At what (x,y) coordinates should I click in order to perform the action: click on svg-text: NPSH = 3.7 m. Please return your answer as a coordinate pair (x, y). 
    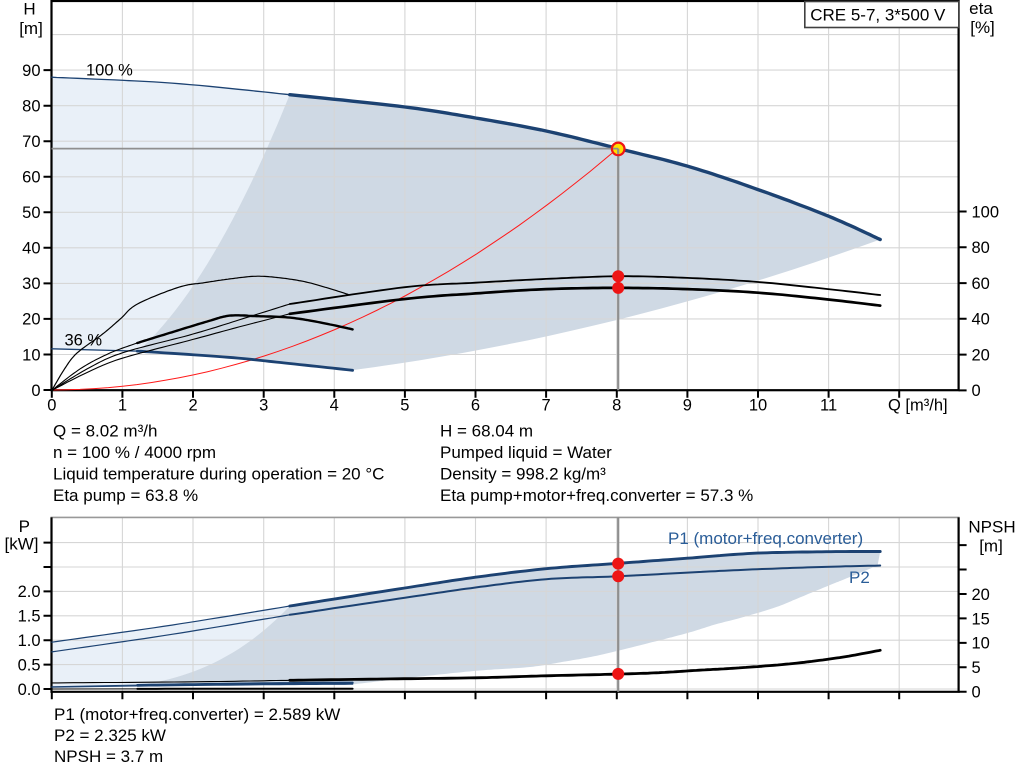
    Looking at the image, I should click on (108, 756).